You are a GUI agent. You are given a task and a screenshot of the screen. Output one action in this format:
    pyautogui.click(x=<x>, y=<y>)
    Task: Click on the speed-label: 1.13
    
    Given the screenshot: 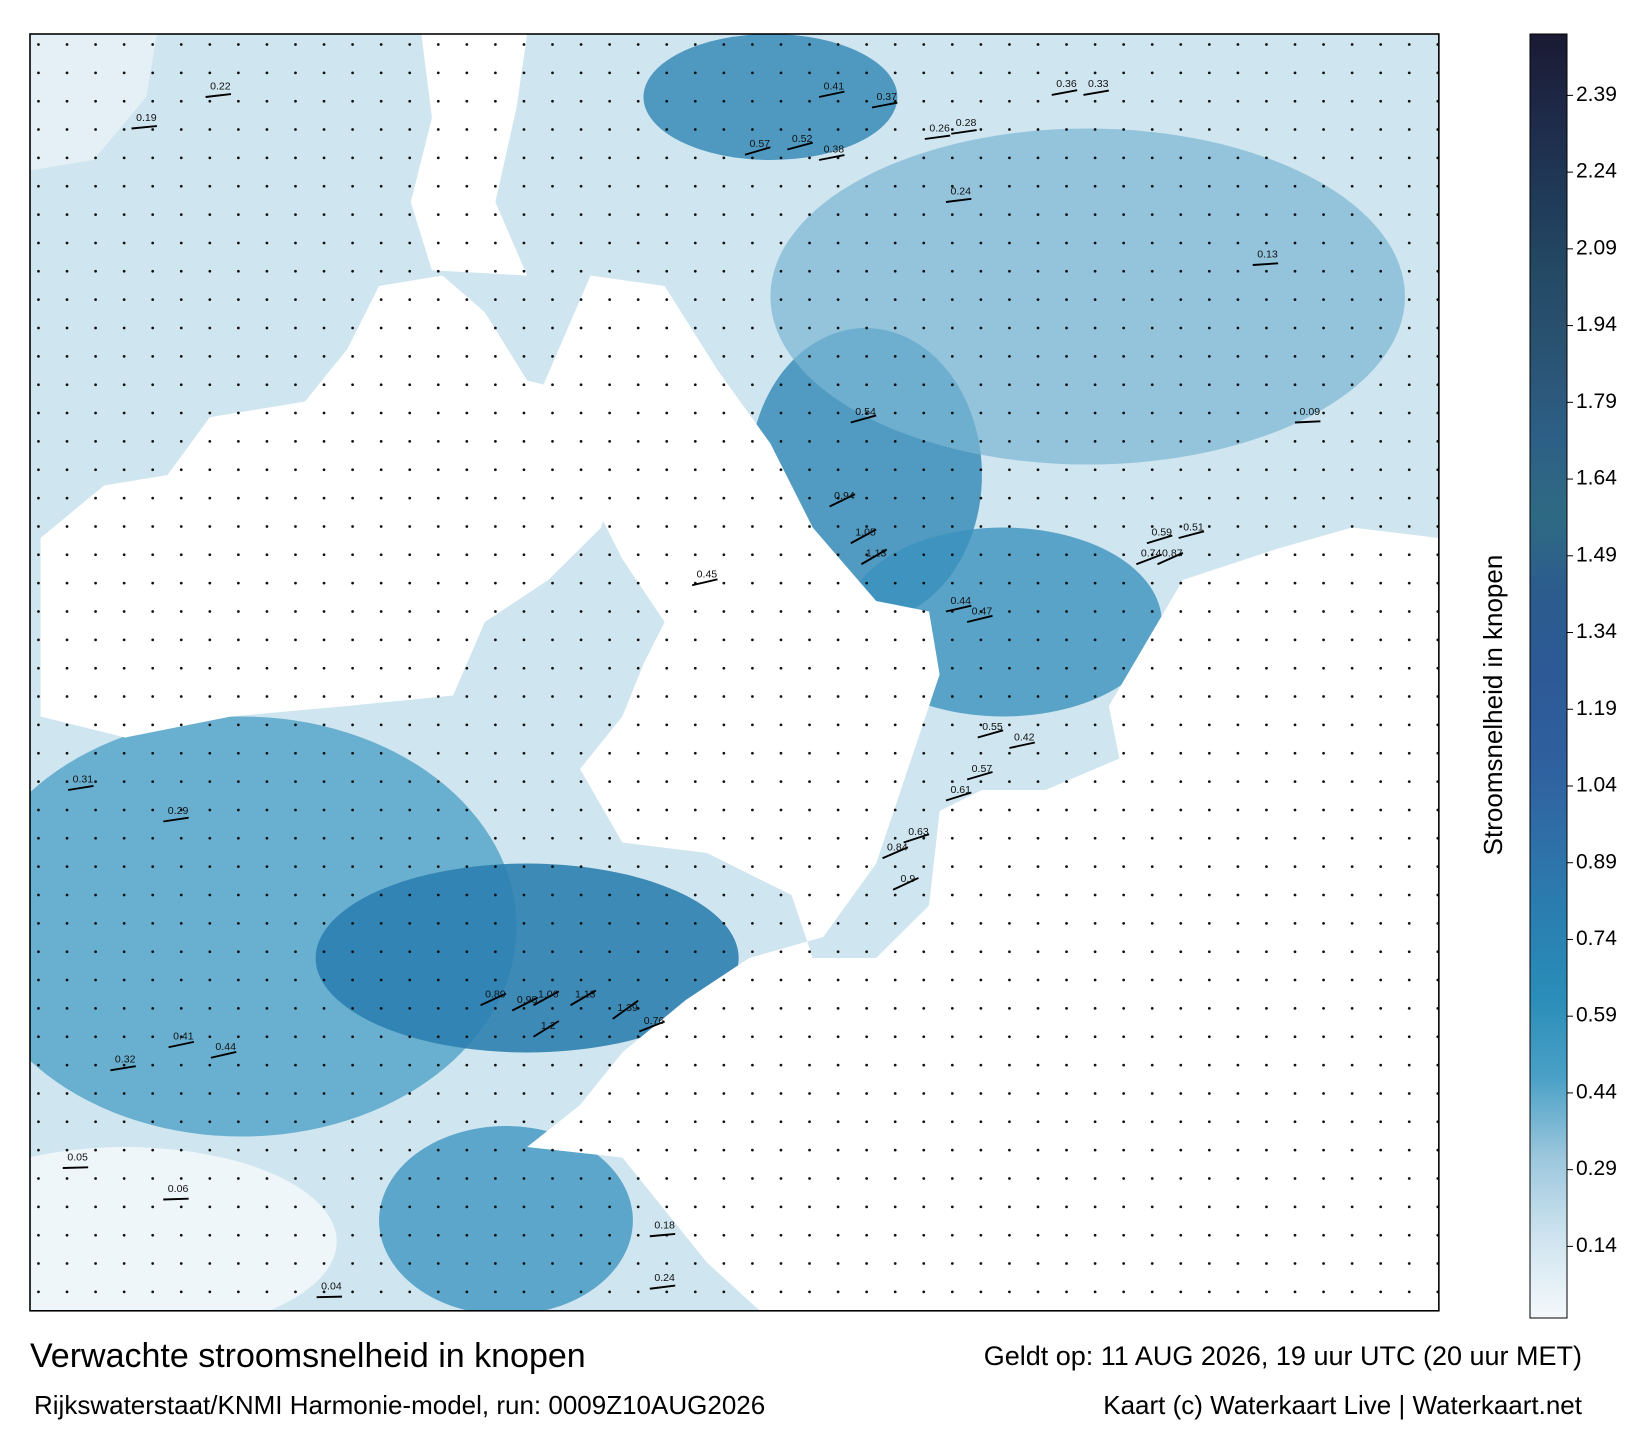 What is the action you would take?
    pyautogui.click(x=585, y=995)
    